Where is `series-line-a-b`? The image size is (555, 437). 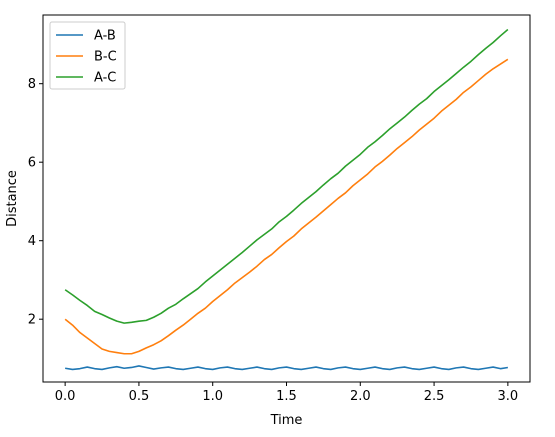 series-line-a-b is located at coordinates (286, 368).